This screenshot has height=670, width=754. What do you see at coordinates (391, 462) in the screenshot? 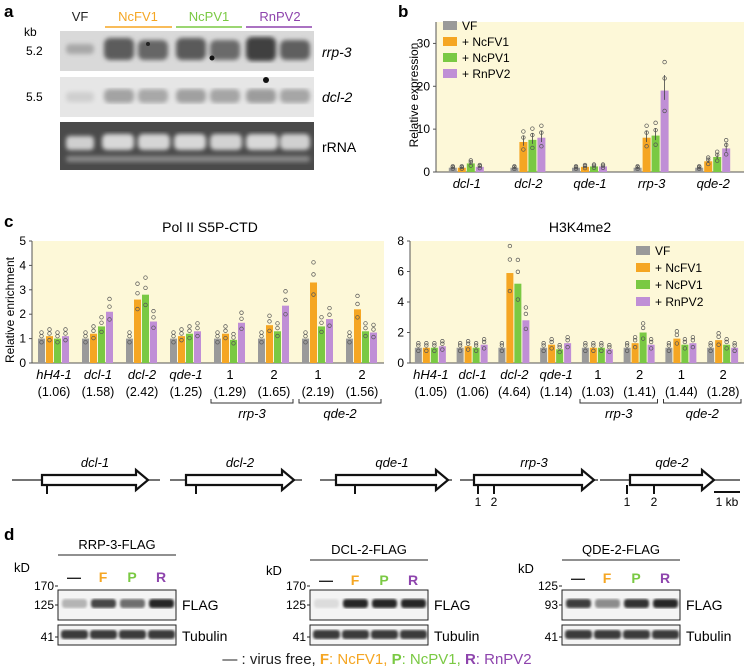
I see `gene-label: qde-1` at bounding box center [391, 462].